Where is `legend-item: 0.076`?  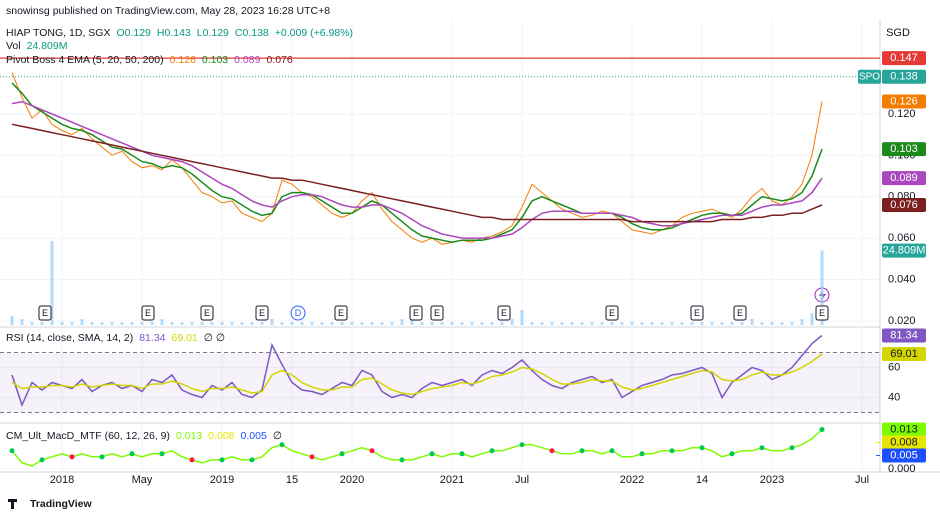
legend-item: 0.076 is located at coordinates (279, 60).